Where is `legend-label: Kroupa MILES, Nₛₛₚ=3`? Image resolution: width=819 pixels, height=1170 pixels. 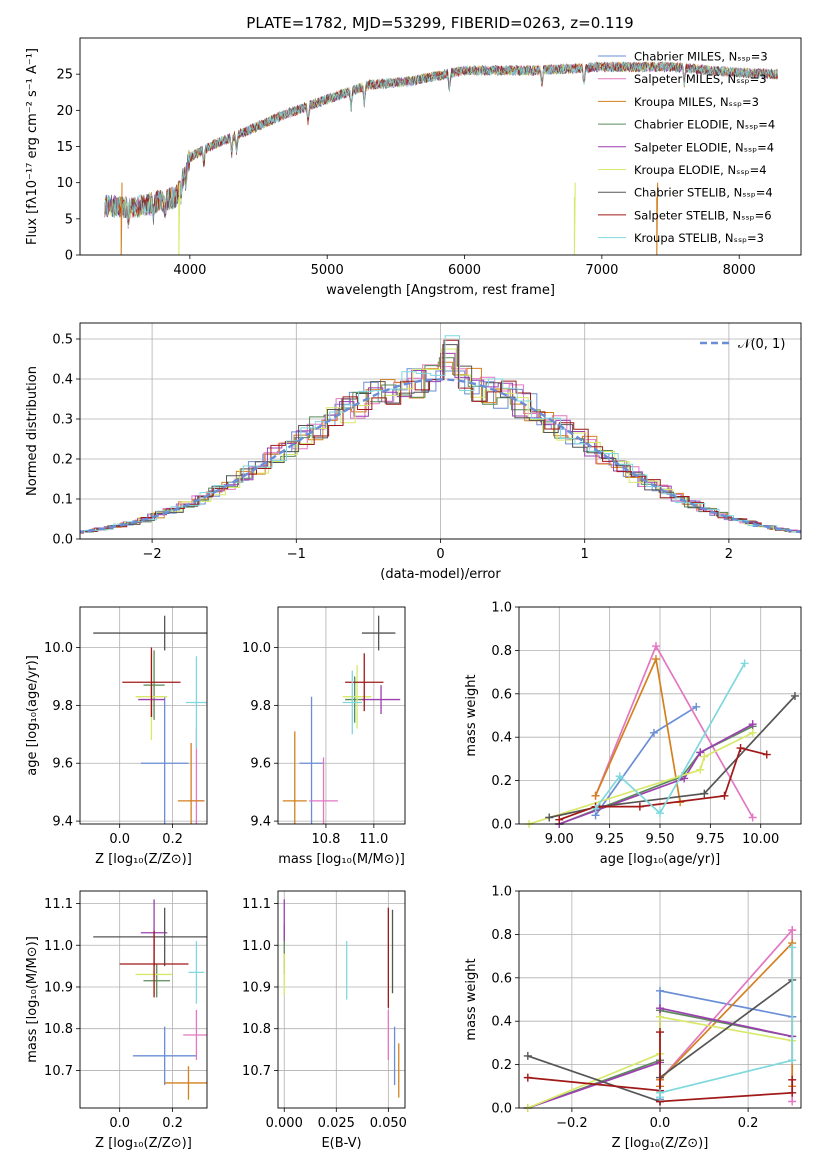 legend-label: Kroupa MILES, Nₛₛₚ=3 is located at coordinates (696, 102).